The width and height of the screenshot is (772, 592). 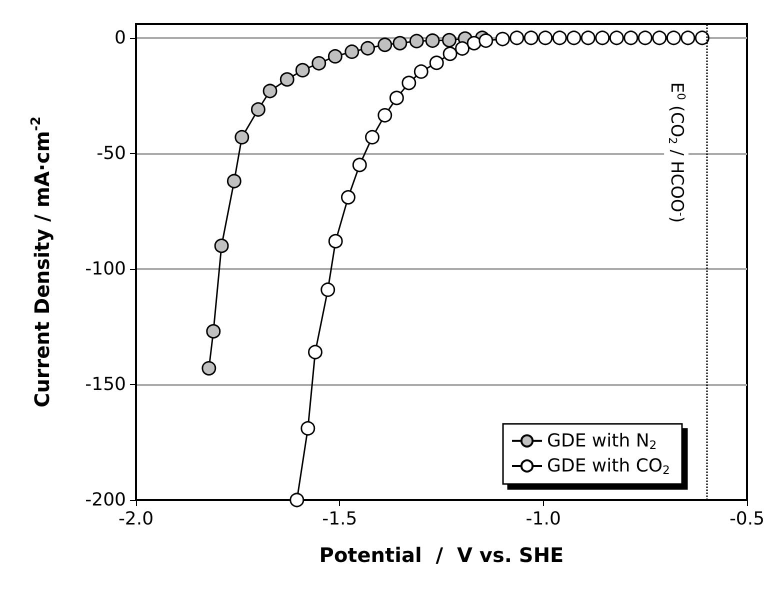 What do you see at coordinates (105, 384) in the screenshot?
I see `y-tick-label: -150` at bounding box center [105, 384].